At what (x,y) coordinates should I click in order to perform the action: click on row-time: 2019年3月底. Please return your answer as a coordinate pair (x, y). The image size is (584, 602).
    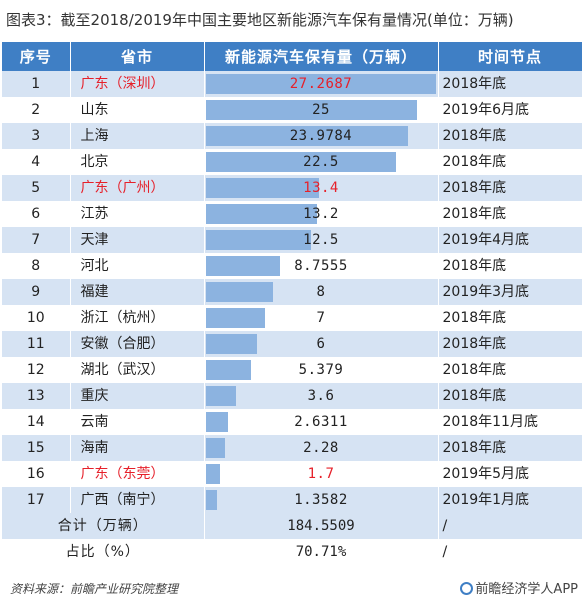
    Looking at the image, I should click on (510, 292).